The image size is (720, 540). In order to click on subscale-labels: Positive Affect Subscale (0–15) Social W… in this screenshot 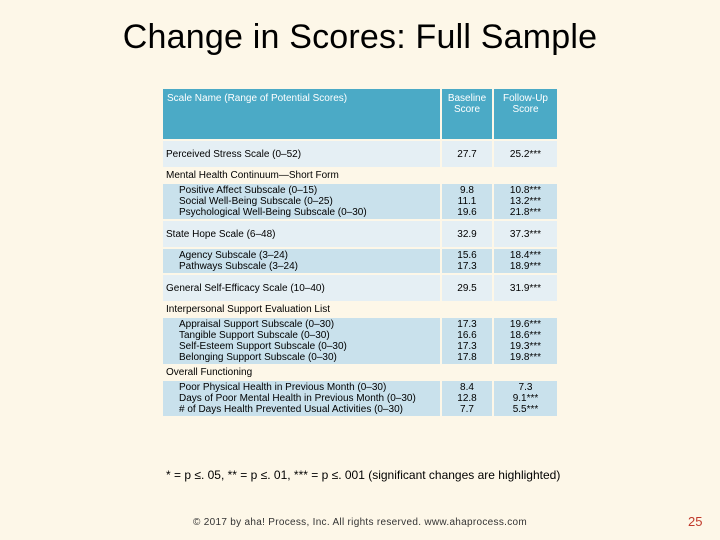, I will do `click(302, 201)`.